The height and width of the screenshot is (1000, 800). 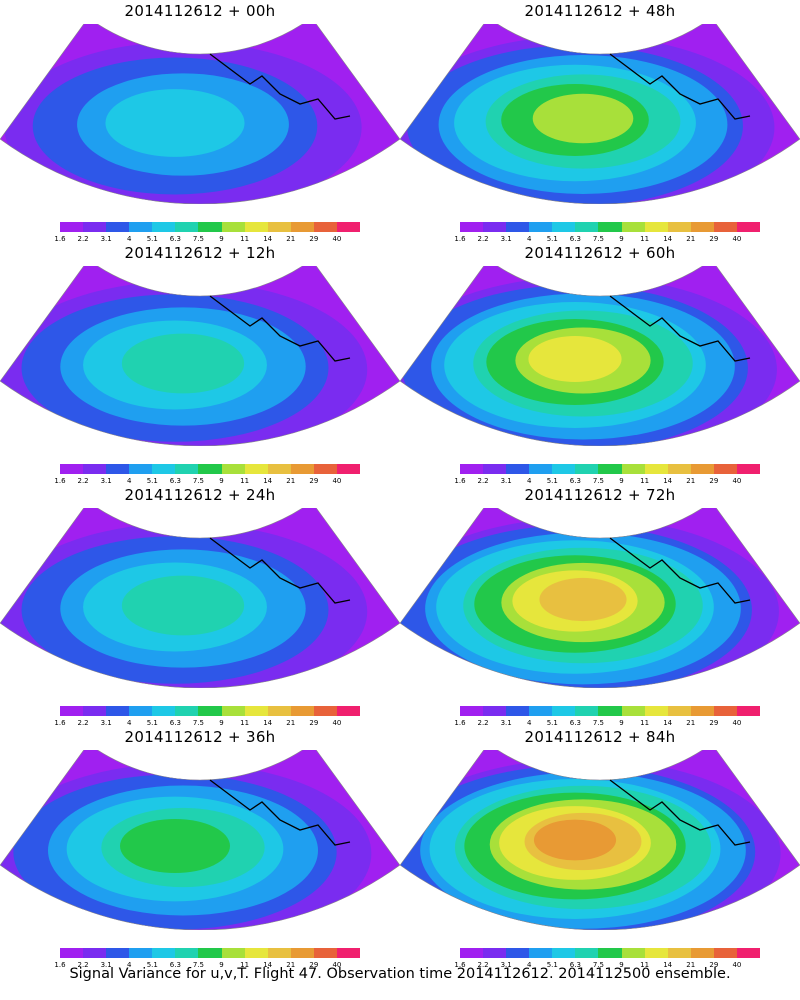 What do you see at coordinates (600, 11) in the screenshot?
I see `panel-title: 2014112612 + 48h` at bounding box center [600, 11].